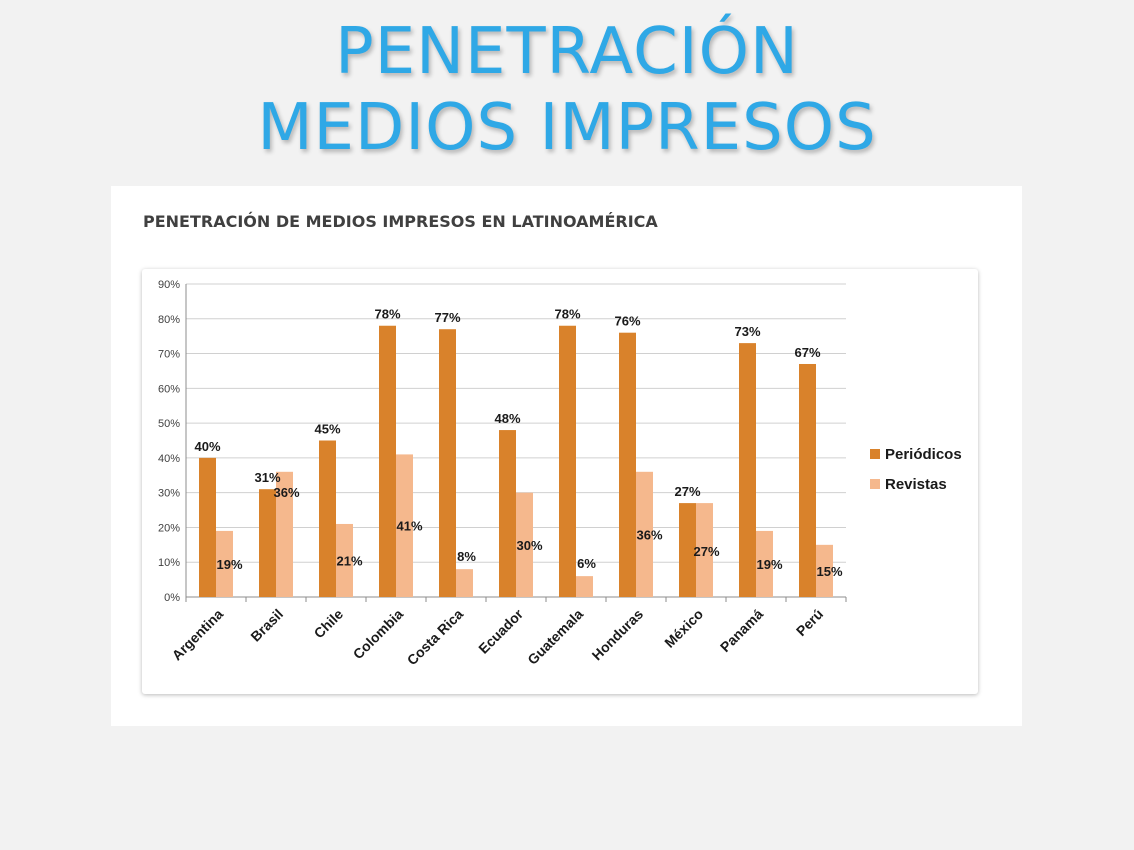 The height and width of the screenshot is (850, 1134). I want to click on x-category-label: Panamá, so click(741, 630).